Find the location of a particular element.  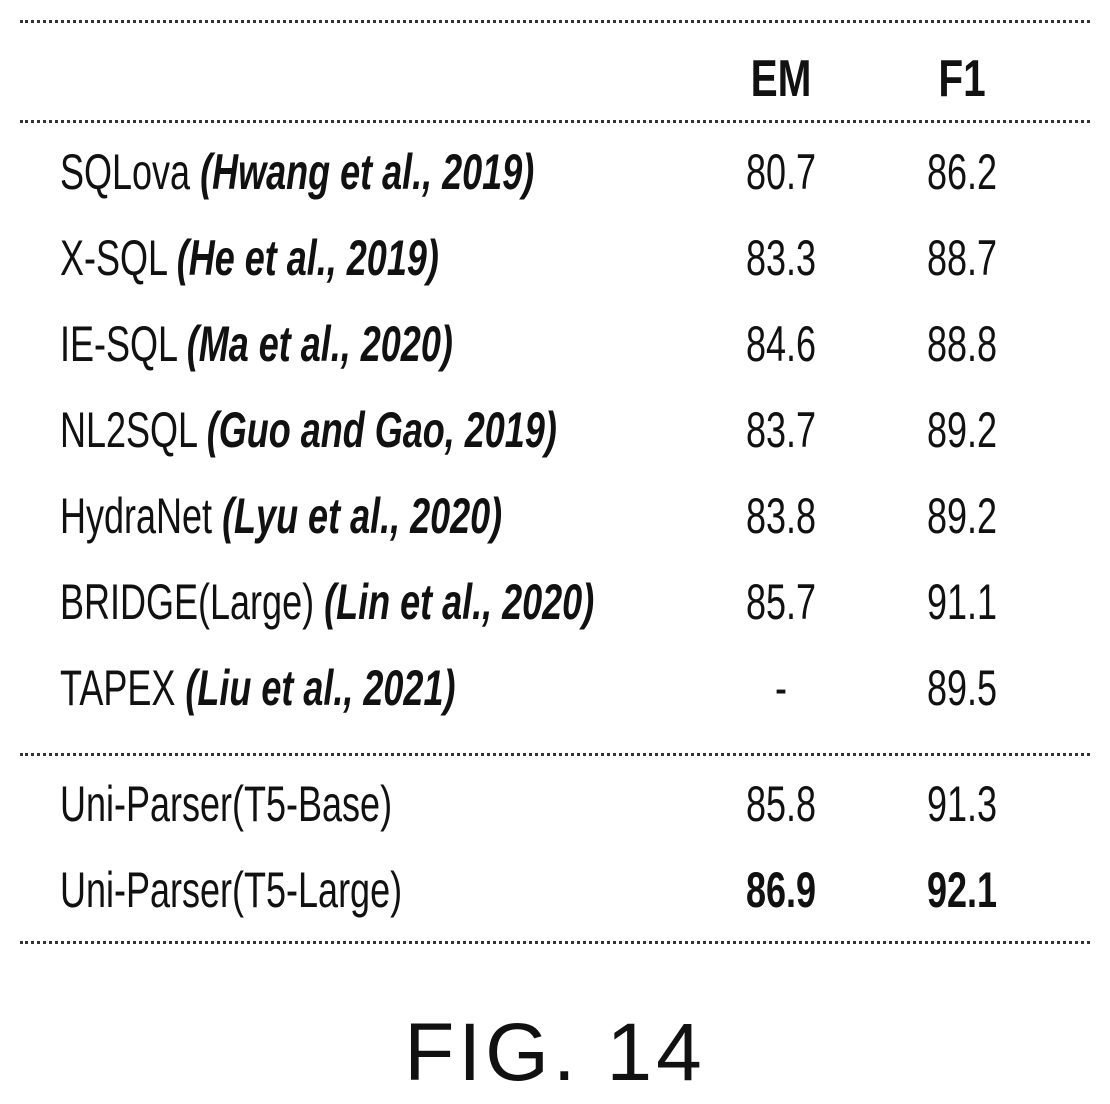

model-name-cell: Uni-Parser(T5-Base) is located at coordinates (226, 804).